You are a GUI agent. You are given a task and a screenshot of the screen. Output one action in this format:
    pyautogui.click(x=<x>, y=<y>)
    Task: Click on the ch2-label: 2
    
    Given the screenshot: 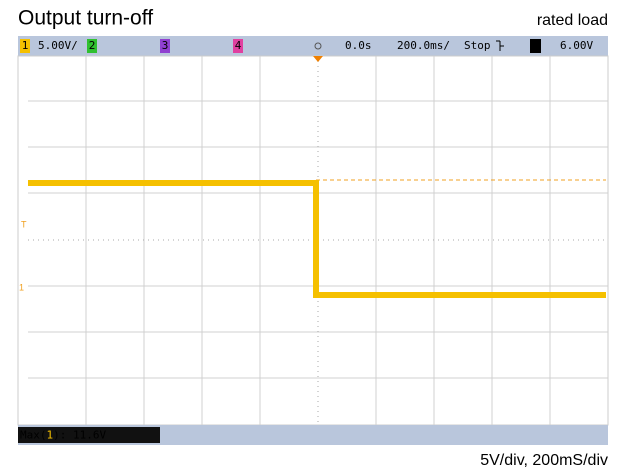 What is the action you would take?
    pyautogui.click(x=92, y=45)
    